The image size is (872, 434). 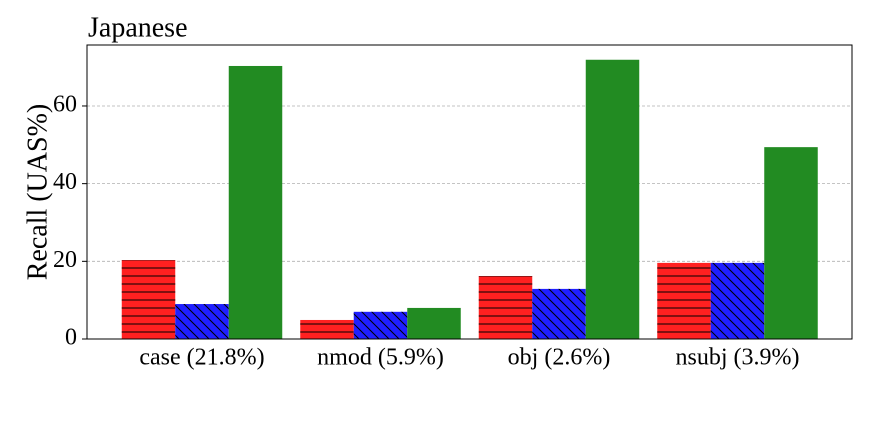 What do you see at coordinates (138, 27) in the screenshot?
I see `chart-title: Japanese` at bounding box center [138, 27].